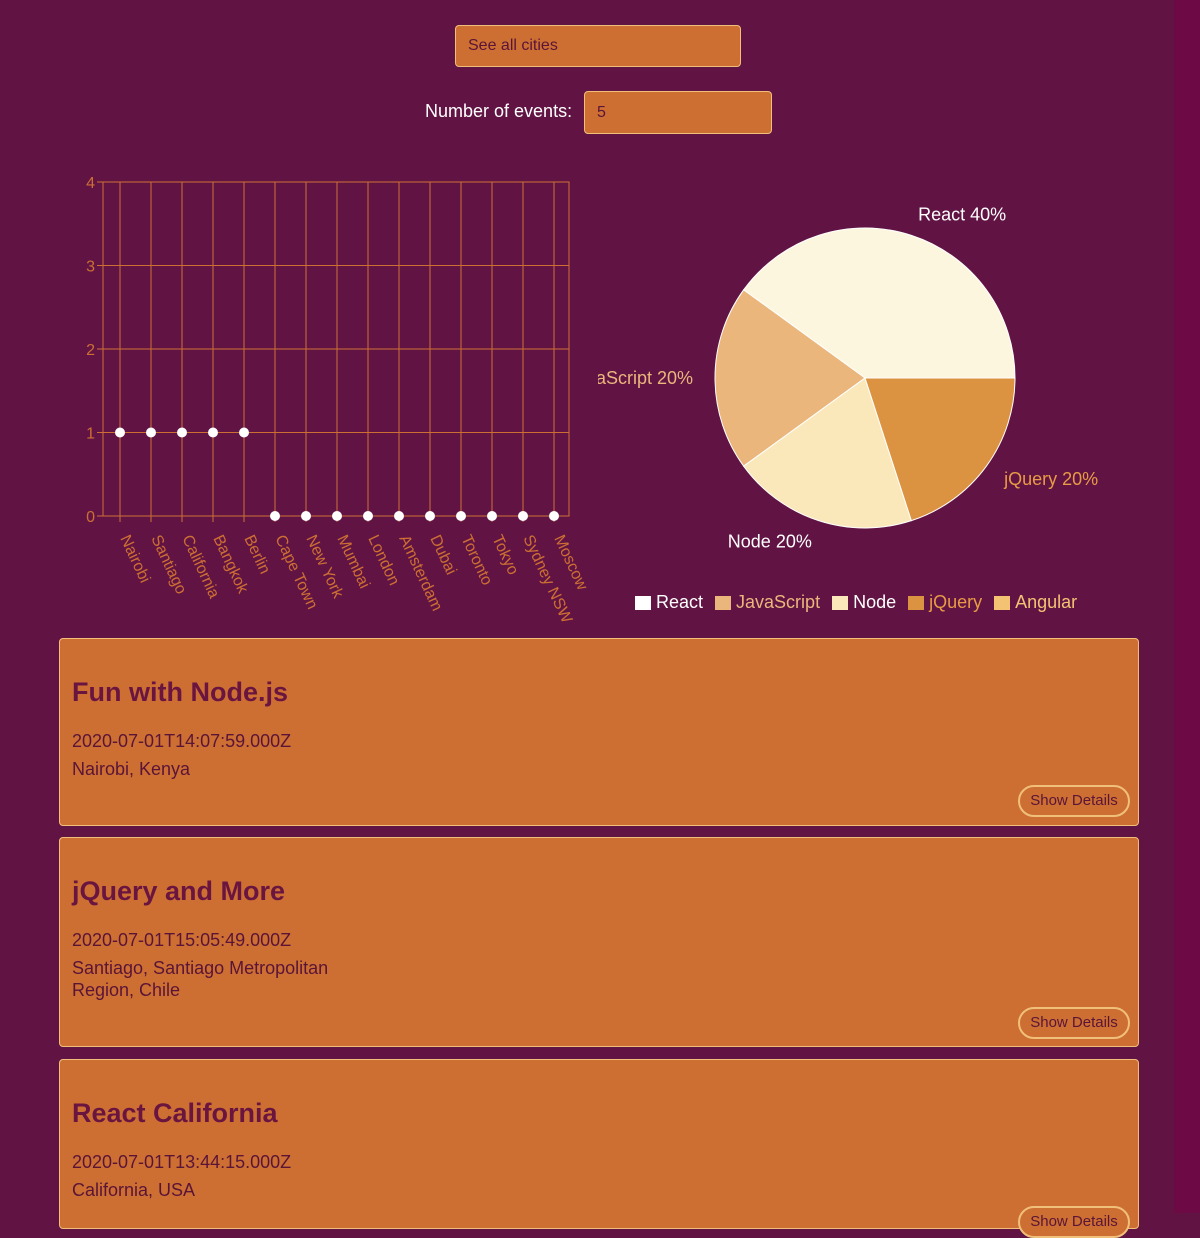 The image size is (1200, 1238). What do you see at coordinates (770, 542) in the screenshot?
I see `pie-slice-label: Node 20%` at bounding box center [770, 542].